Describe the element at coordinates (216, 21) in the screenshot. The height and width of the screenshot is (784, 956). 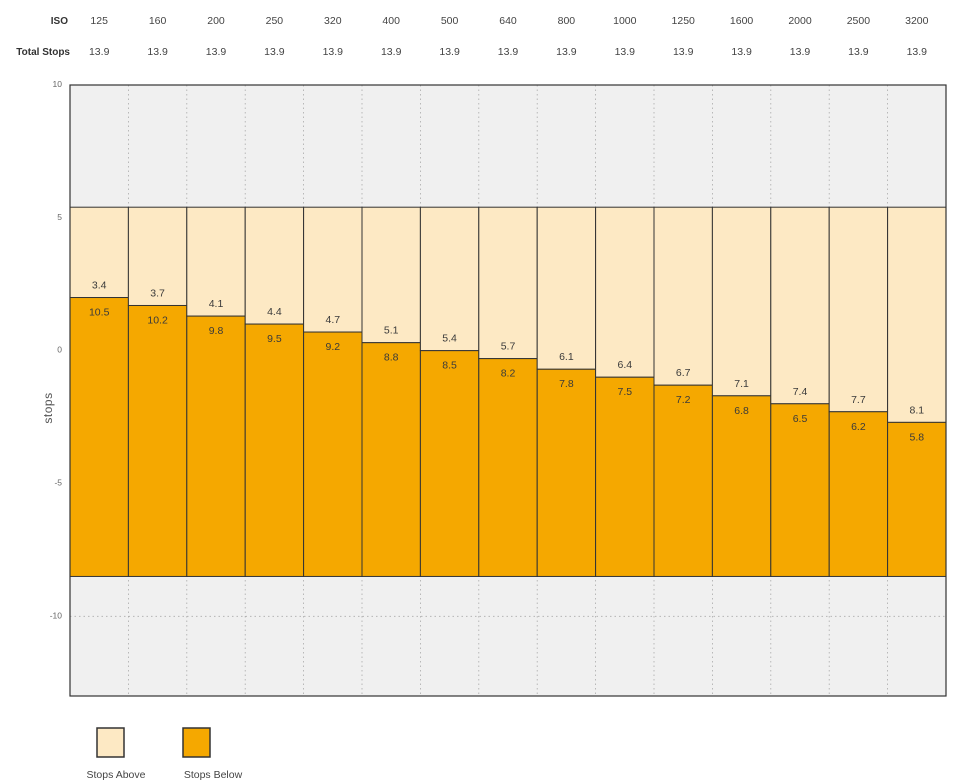
I see `iso-value: 200` at that location.